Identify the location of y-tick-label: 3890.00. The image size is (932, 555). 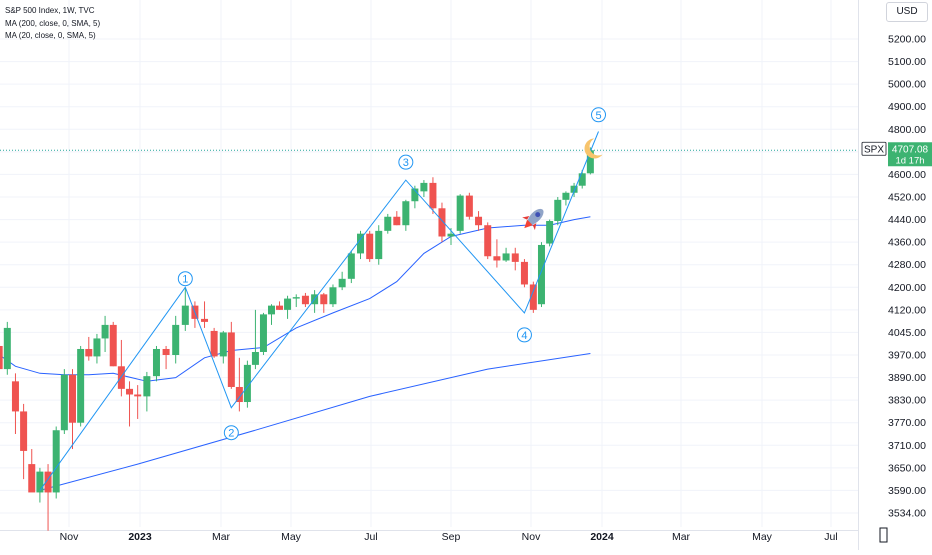
(907, 378).